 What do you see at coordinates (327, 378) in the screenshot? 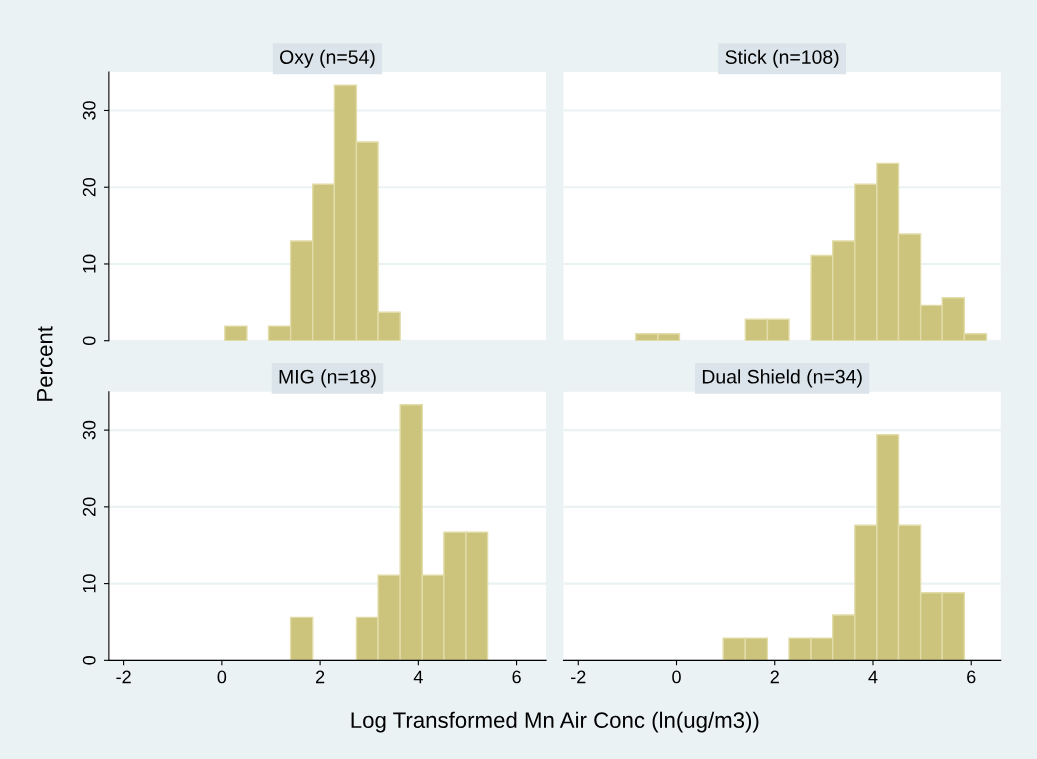
I see `chart-title: MIG (n=18)` at bounding box center [327, 378].